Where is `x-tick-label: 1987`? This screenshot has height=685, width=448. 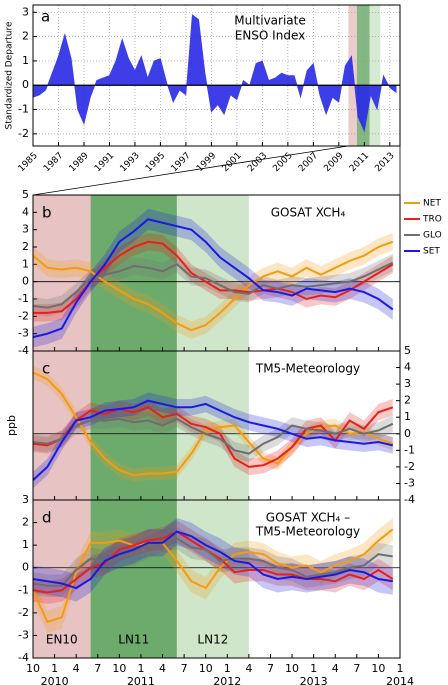 x-tick-label: 1987 is located at coordinates (53, 162).